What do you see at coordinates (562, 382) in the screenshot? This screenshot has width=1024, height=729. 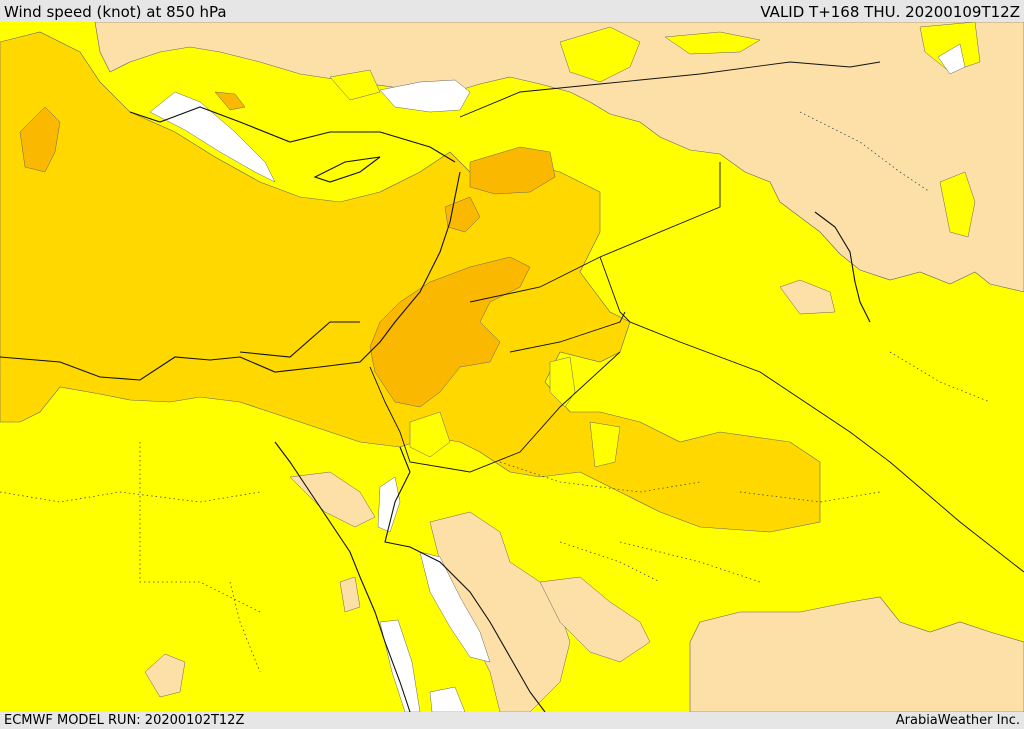 I see `yellow-patch-arabia-gold` at bounding box center [562, 382].